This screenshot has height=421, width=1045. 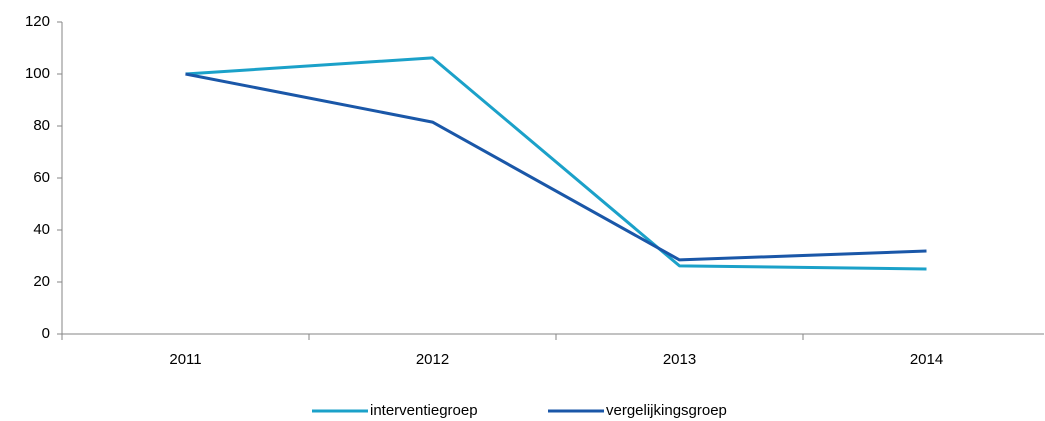 What do you see at coordinates (37, 73) in the screenshot?
I see `y-tick-label: 100` at bounding box center [37, 73].